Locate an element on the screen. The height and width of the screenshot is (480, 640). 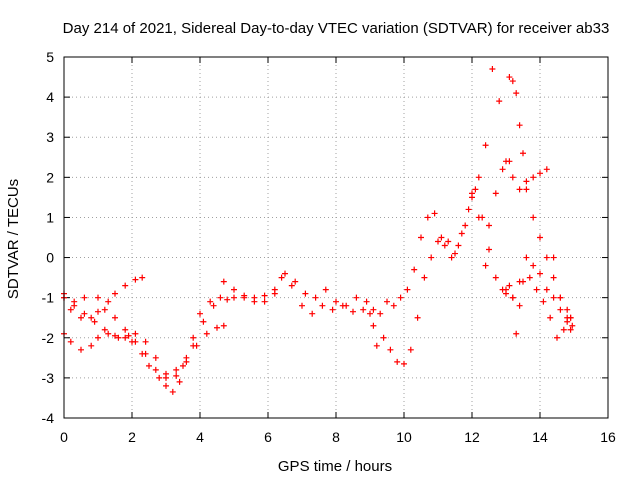
x-tick-label: 12 is located at coordinates (472, 437).